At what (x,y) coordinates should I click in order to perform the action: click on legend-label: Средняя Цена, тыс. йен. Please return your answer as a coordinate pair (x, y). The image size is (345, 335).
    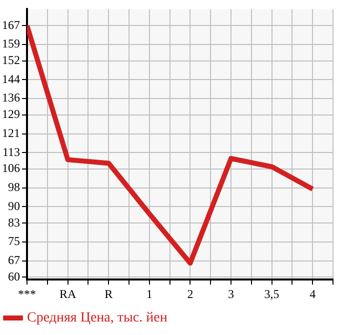
    Looking at the image, I should click on (97, 318).